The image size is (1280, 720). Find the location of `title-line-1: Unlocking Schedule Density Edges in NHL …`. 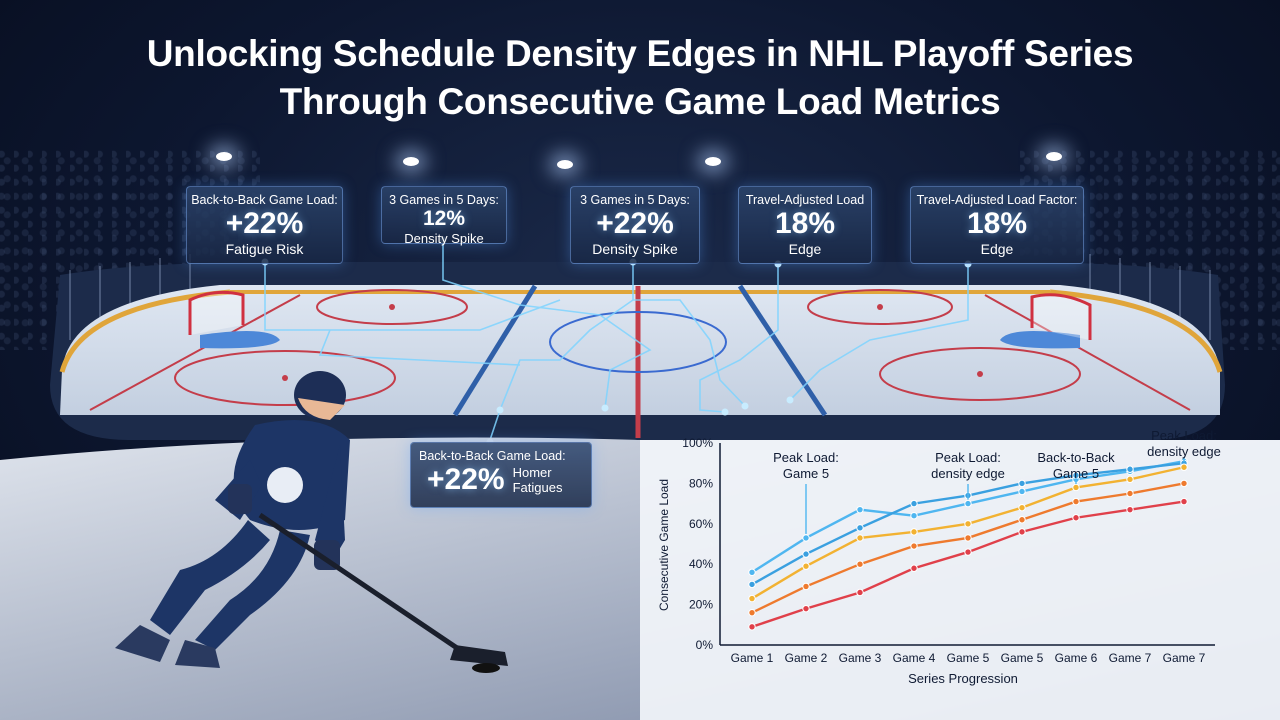

title-line-1: Unlocking Schedule Density Edges in NHL … is located at coordinates (640, 53).